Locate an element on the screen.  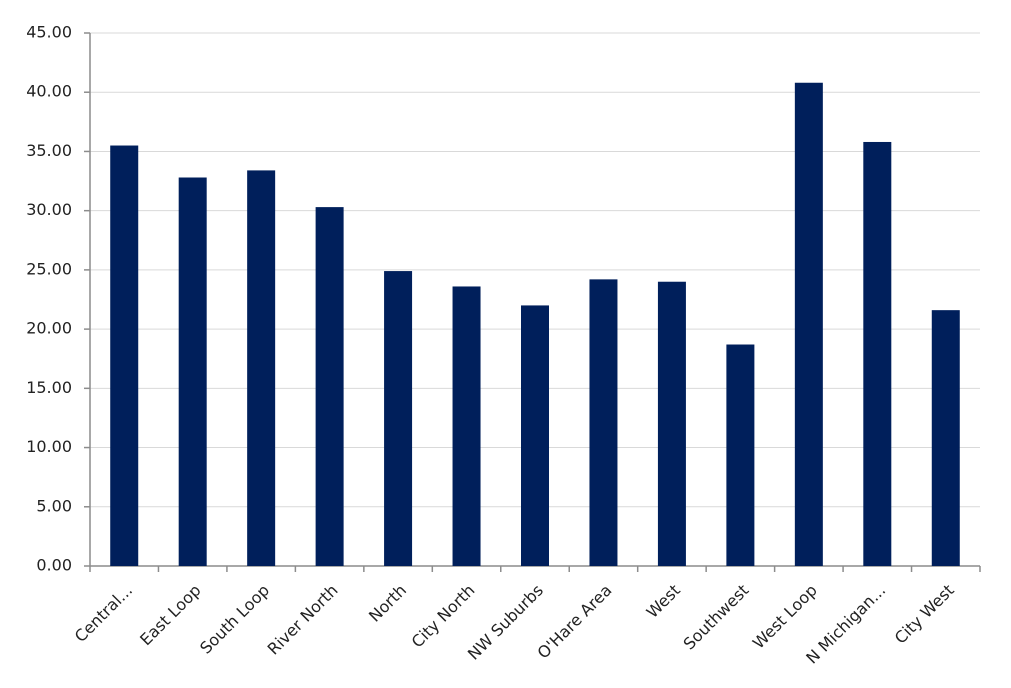
x-tick-label: River North is located at coordinates (303, 620).